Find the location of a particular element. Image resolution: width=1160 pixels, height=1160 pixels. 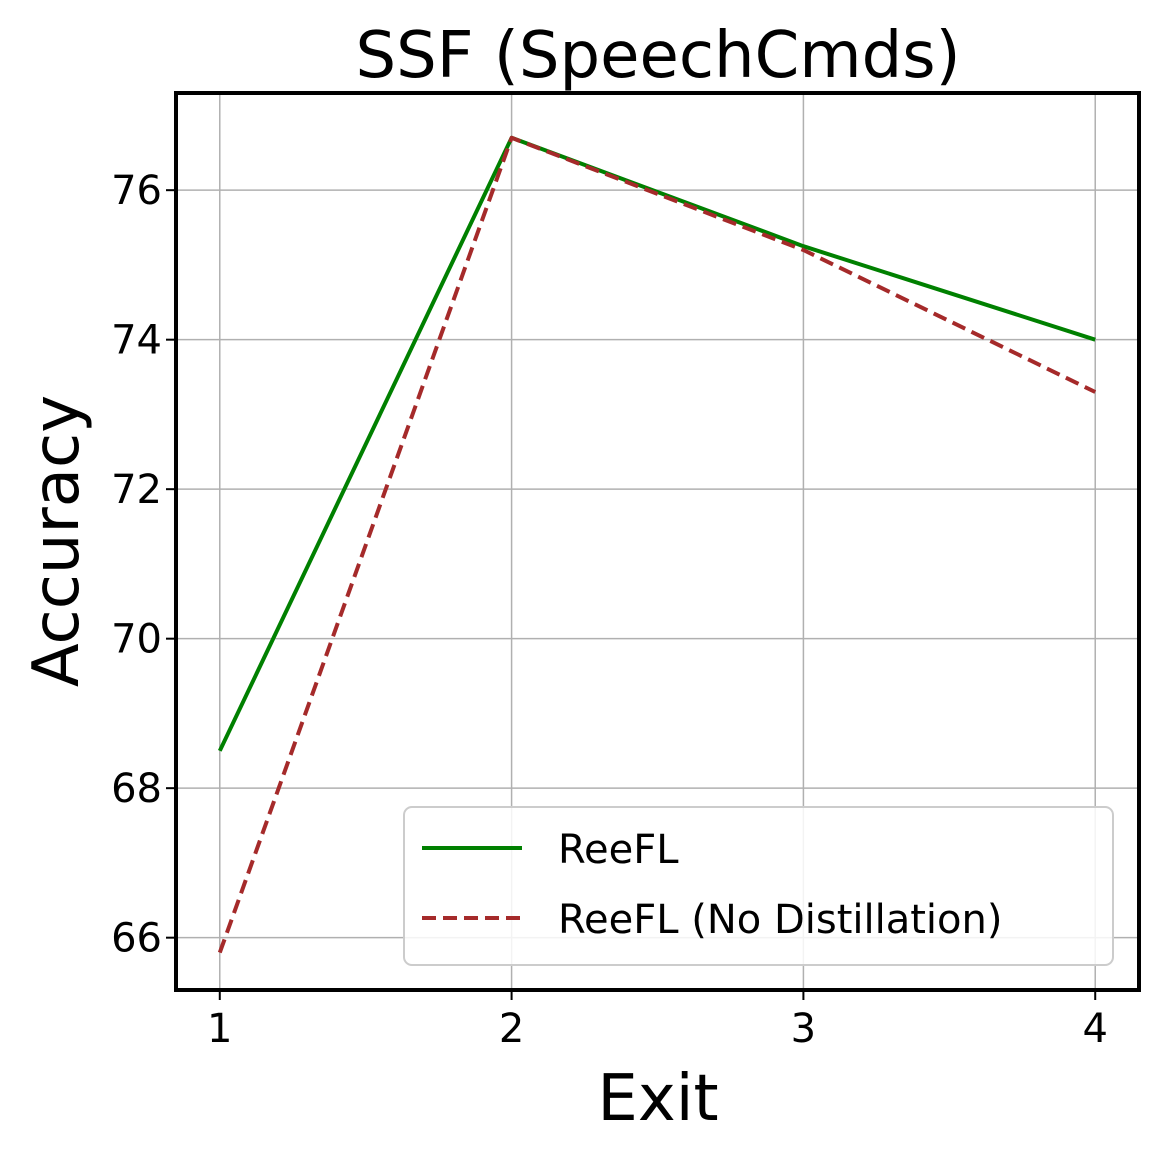

x-tick-label: 3 is located at coordinates (803, 1029).